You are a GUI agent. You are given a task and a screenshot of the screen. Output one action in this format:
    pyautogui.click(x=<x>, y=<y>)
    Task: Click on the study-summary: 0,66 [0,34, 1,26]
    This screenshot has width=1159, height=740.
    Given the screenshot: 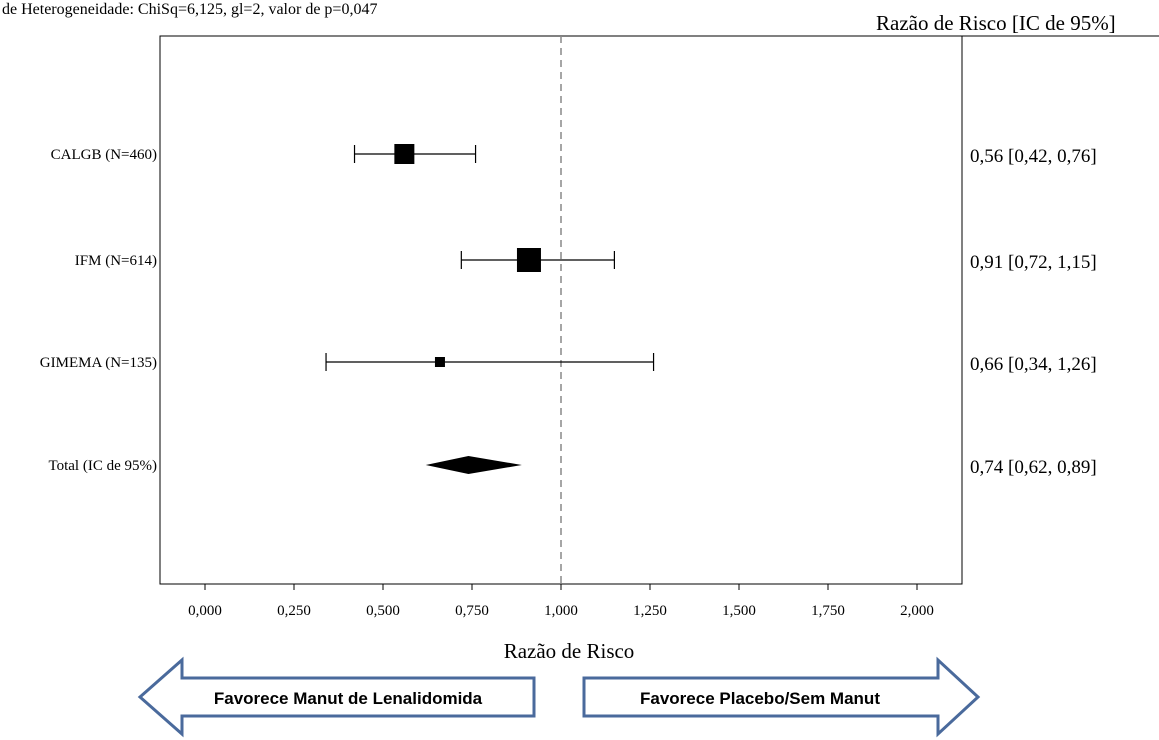 What is the action you would take?
    pyautogui.click(x=1033, y=364)
    